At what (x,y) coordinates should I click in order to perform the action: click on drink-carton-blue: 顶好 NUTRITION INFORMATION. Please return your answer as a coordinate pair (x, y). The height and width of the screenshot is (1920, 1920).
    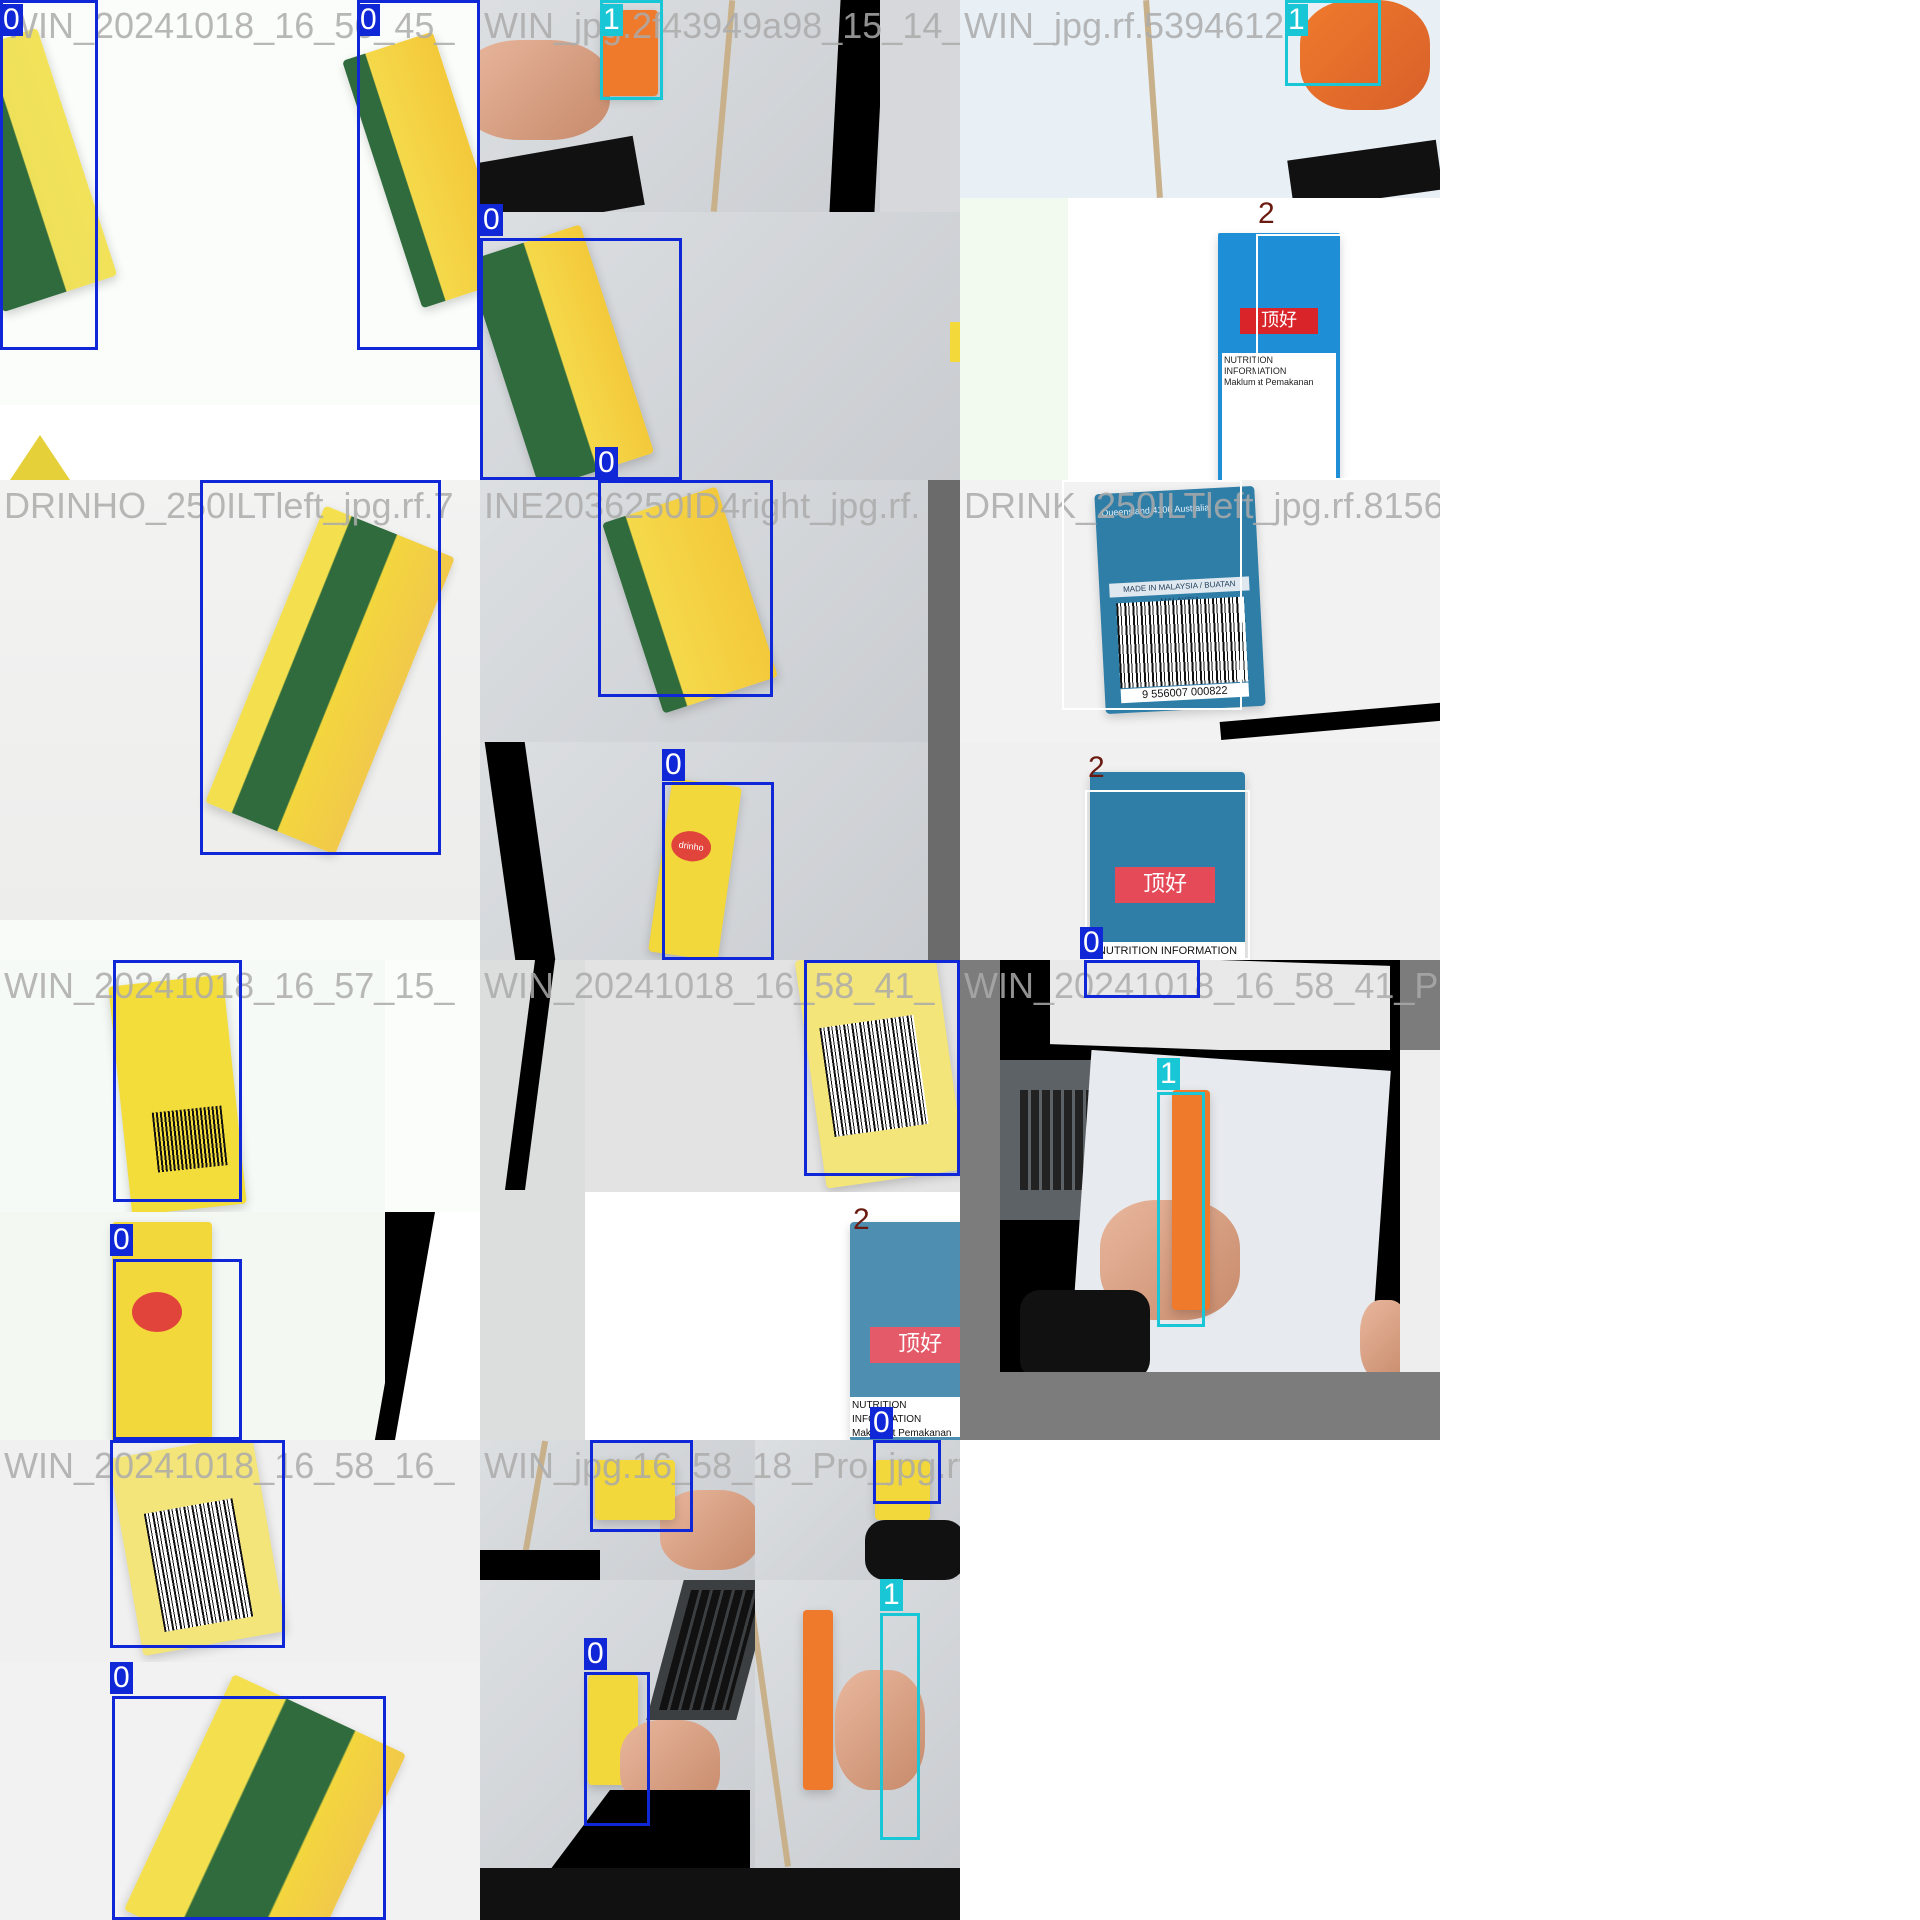
    Looking at the image, I should click on (1167, 866).